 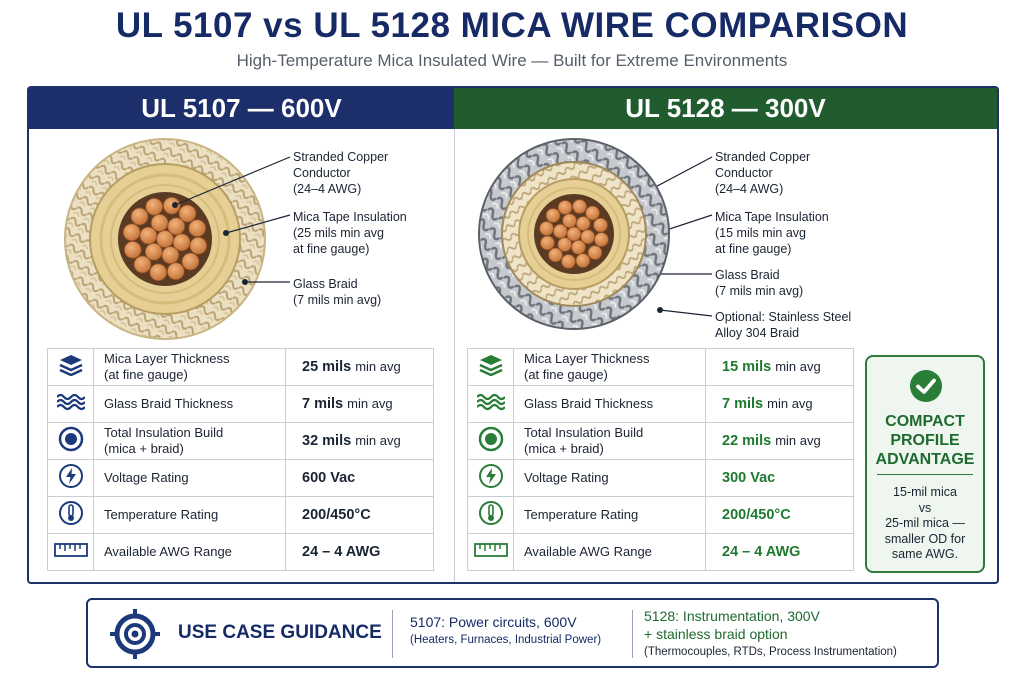 What do you see at coordinates (512, 25) in the screenshot?
I see `page-title: UL 5107 vs UL 5128 MICA WIRE COMPARISON` at bounding box center [512, 25].